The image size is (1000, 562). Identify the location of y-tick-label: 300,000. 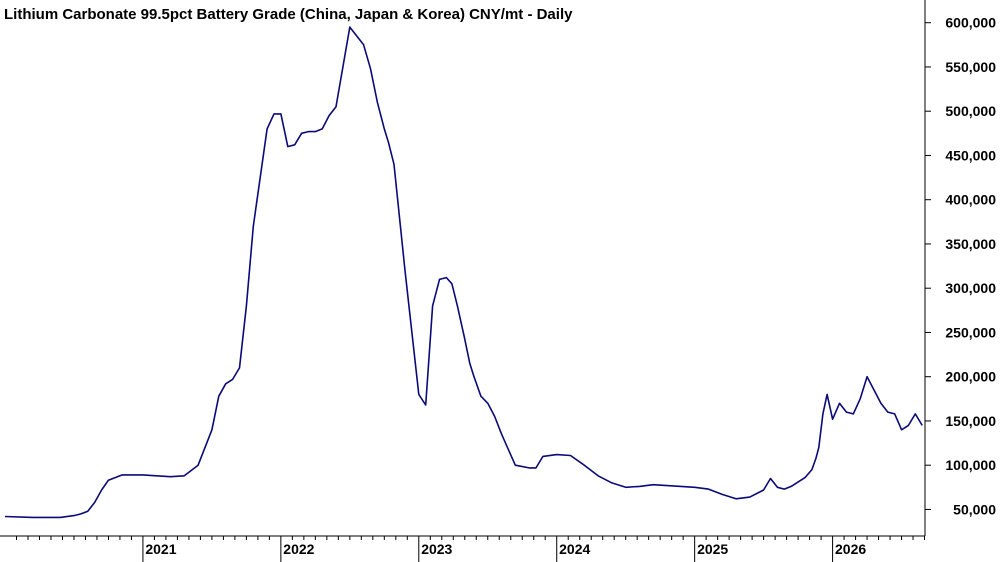
(970, 288).